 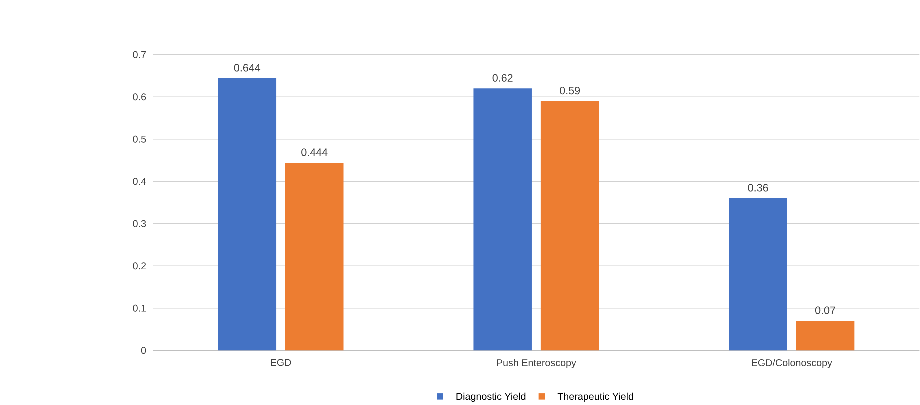 What do you see at coordinates (315, 152) in the screenshot?
I see `data-label: 0.444` at bounding box center [315, 152].